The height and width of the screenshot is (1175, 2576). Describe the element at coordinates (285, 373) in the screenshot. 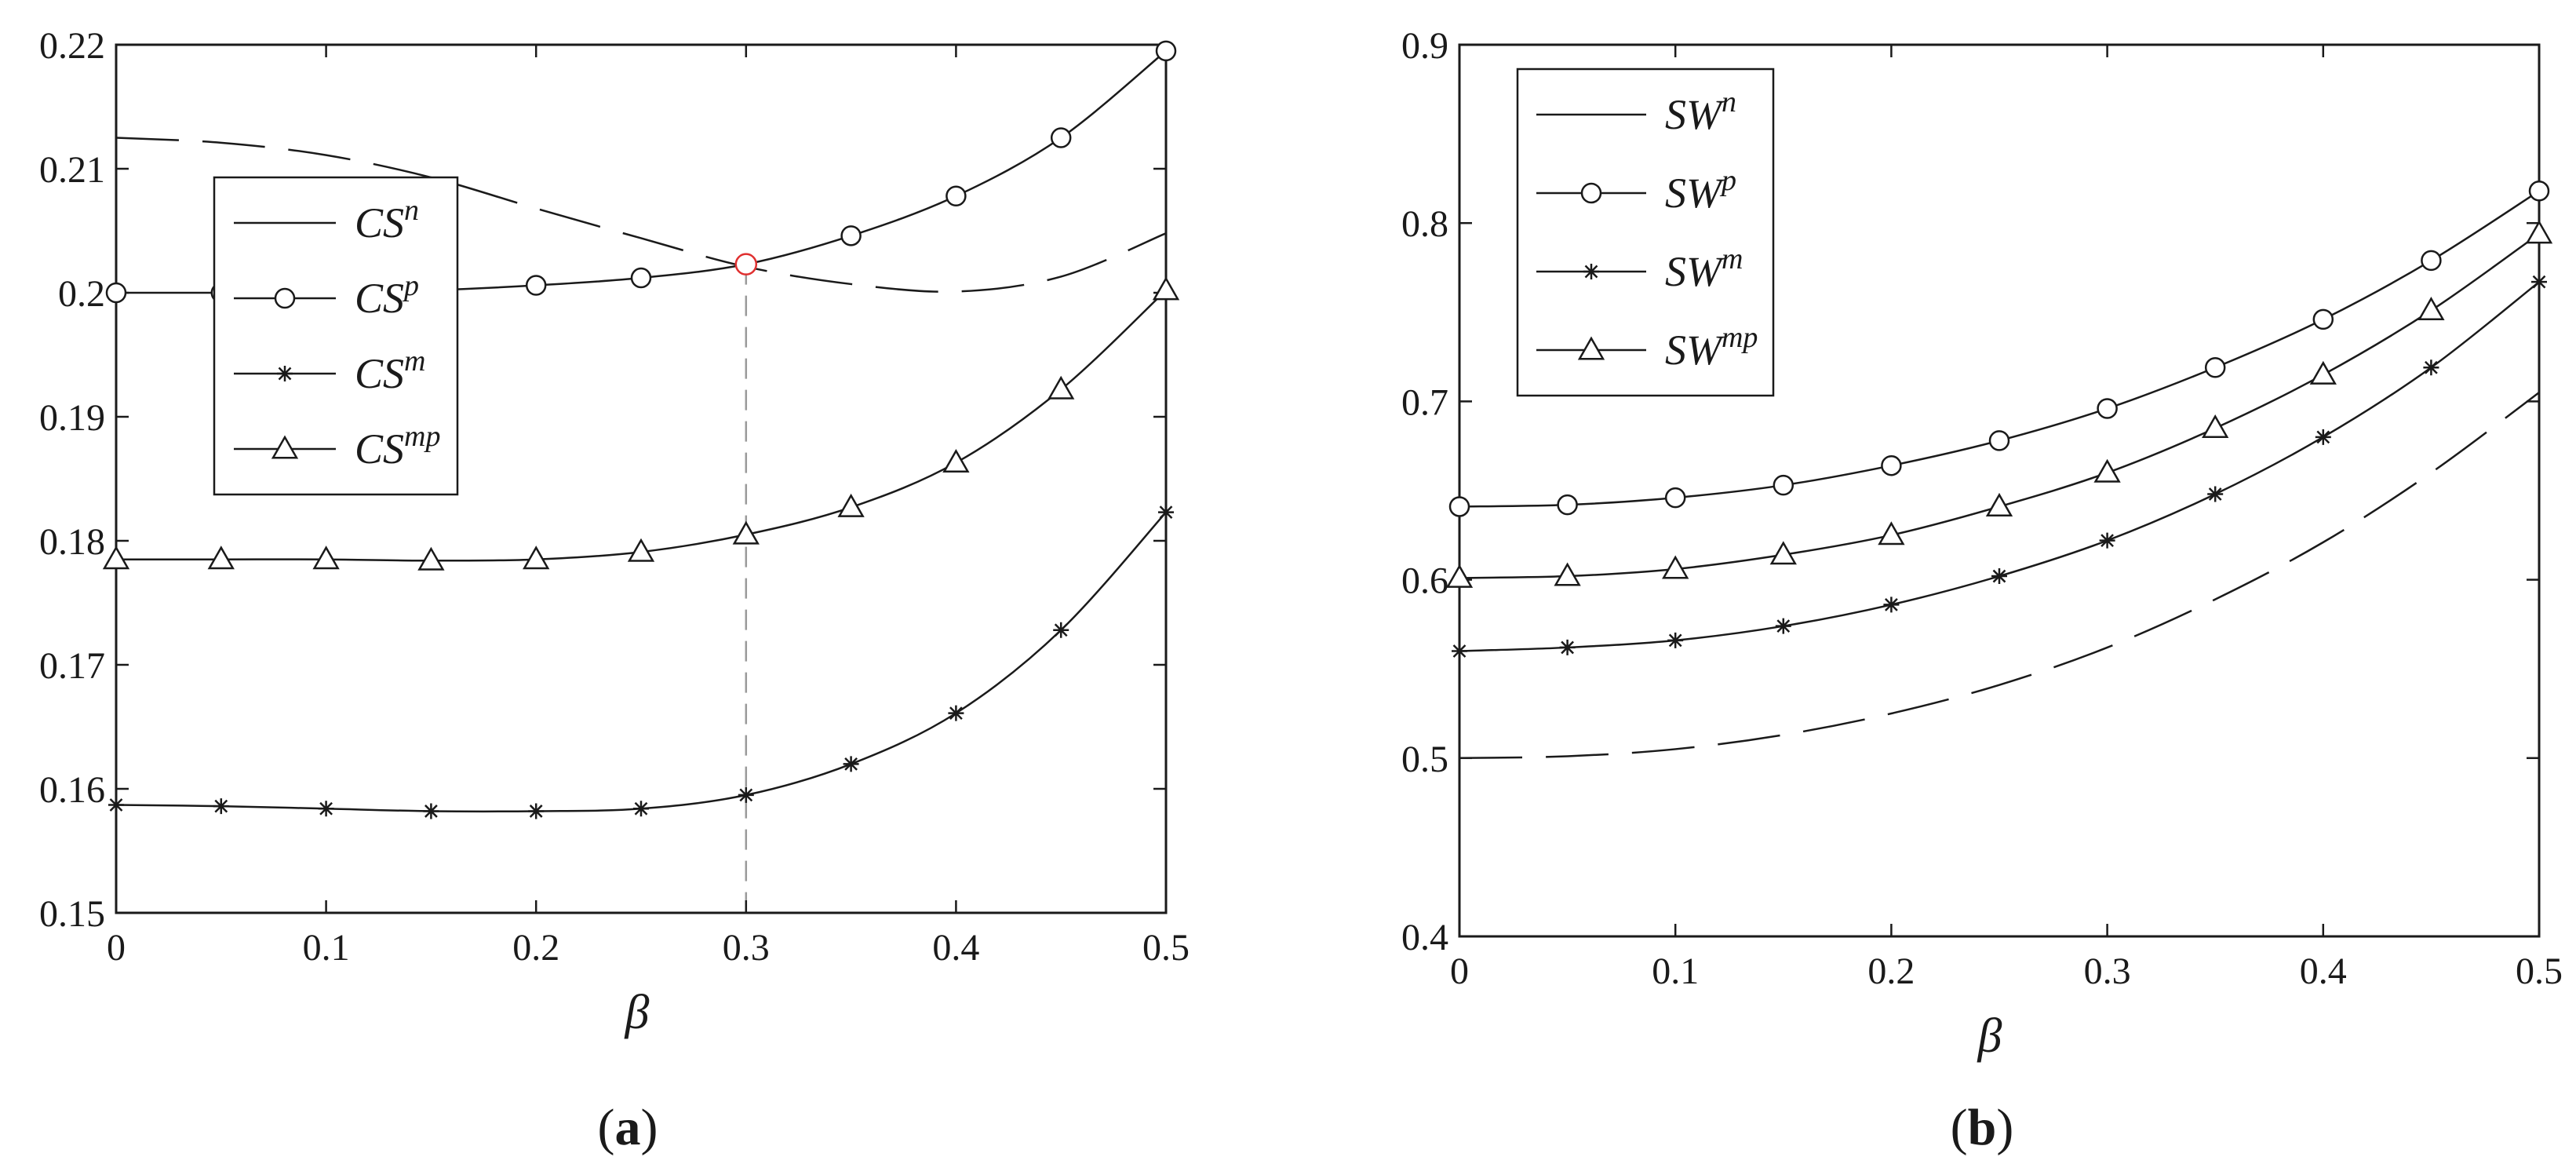

I see `legend-marker-asterisk` at that location.